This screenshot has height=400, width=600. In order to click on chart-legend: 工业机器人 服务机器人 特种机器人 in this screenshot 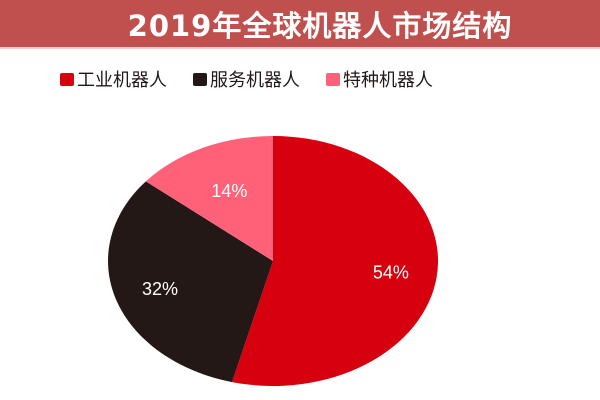, I will do `click(259, 79)`.